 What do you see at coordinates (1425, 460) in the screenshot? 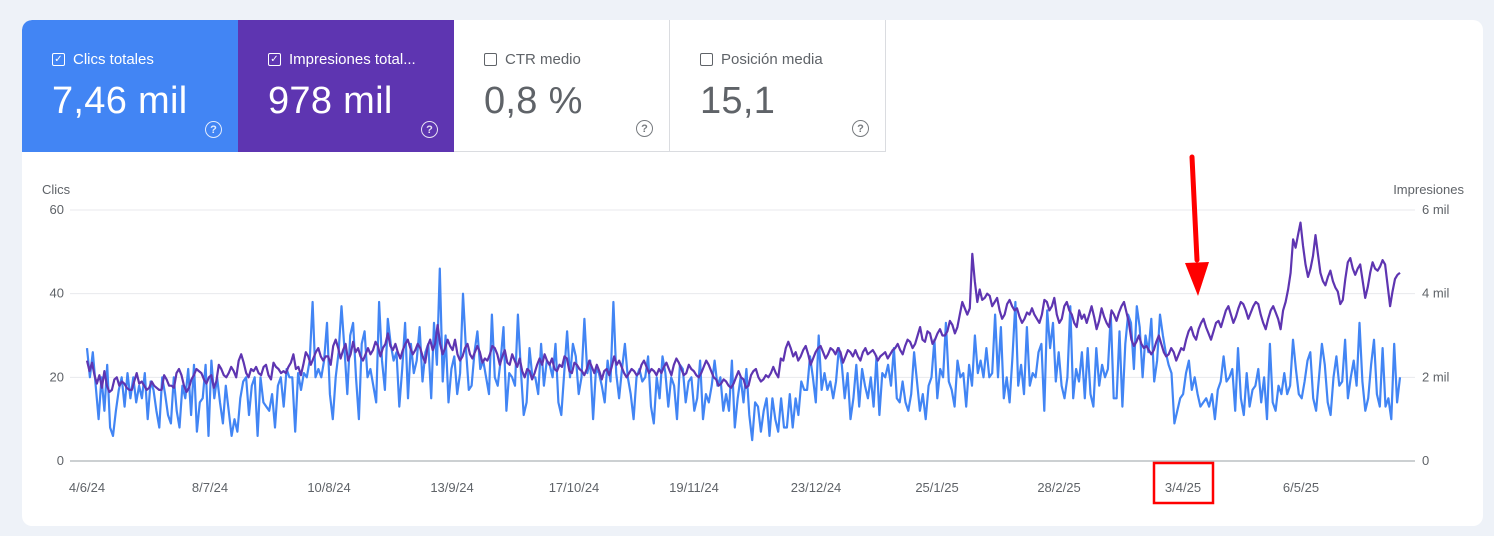
I see `right-y-tick-label: 0` at bounding box center [1425, 460].